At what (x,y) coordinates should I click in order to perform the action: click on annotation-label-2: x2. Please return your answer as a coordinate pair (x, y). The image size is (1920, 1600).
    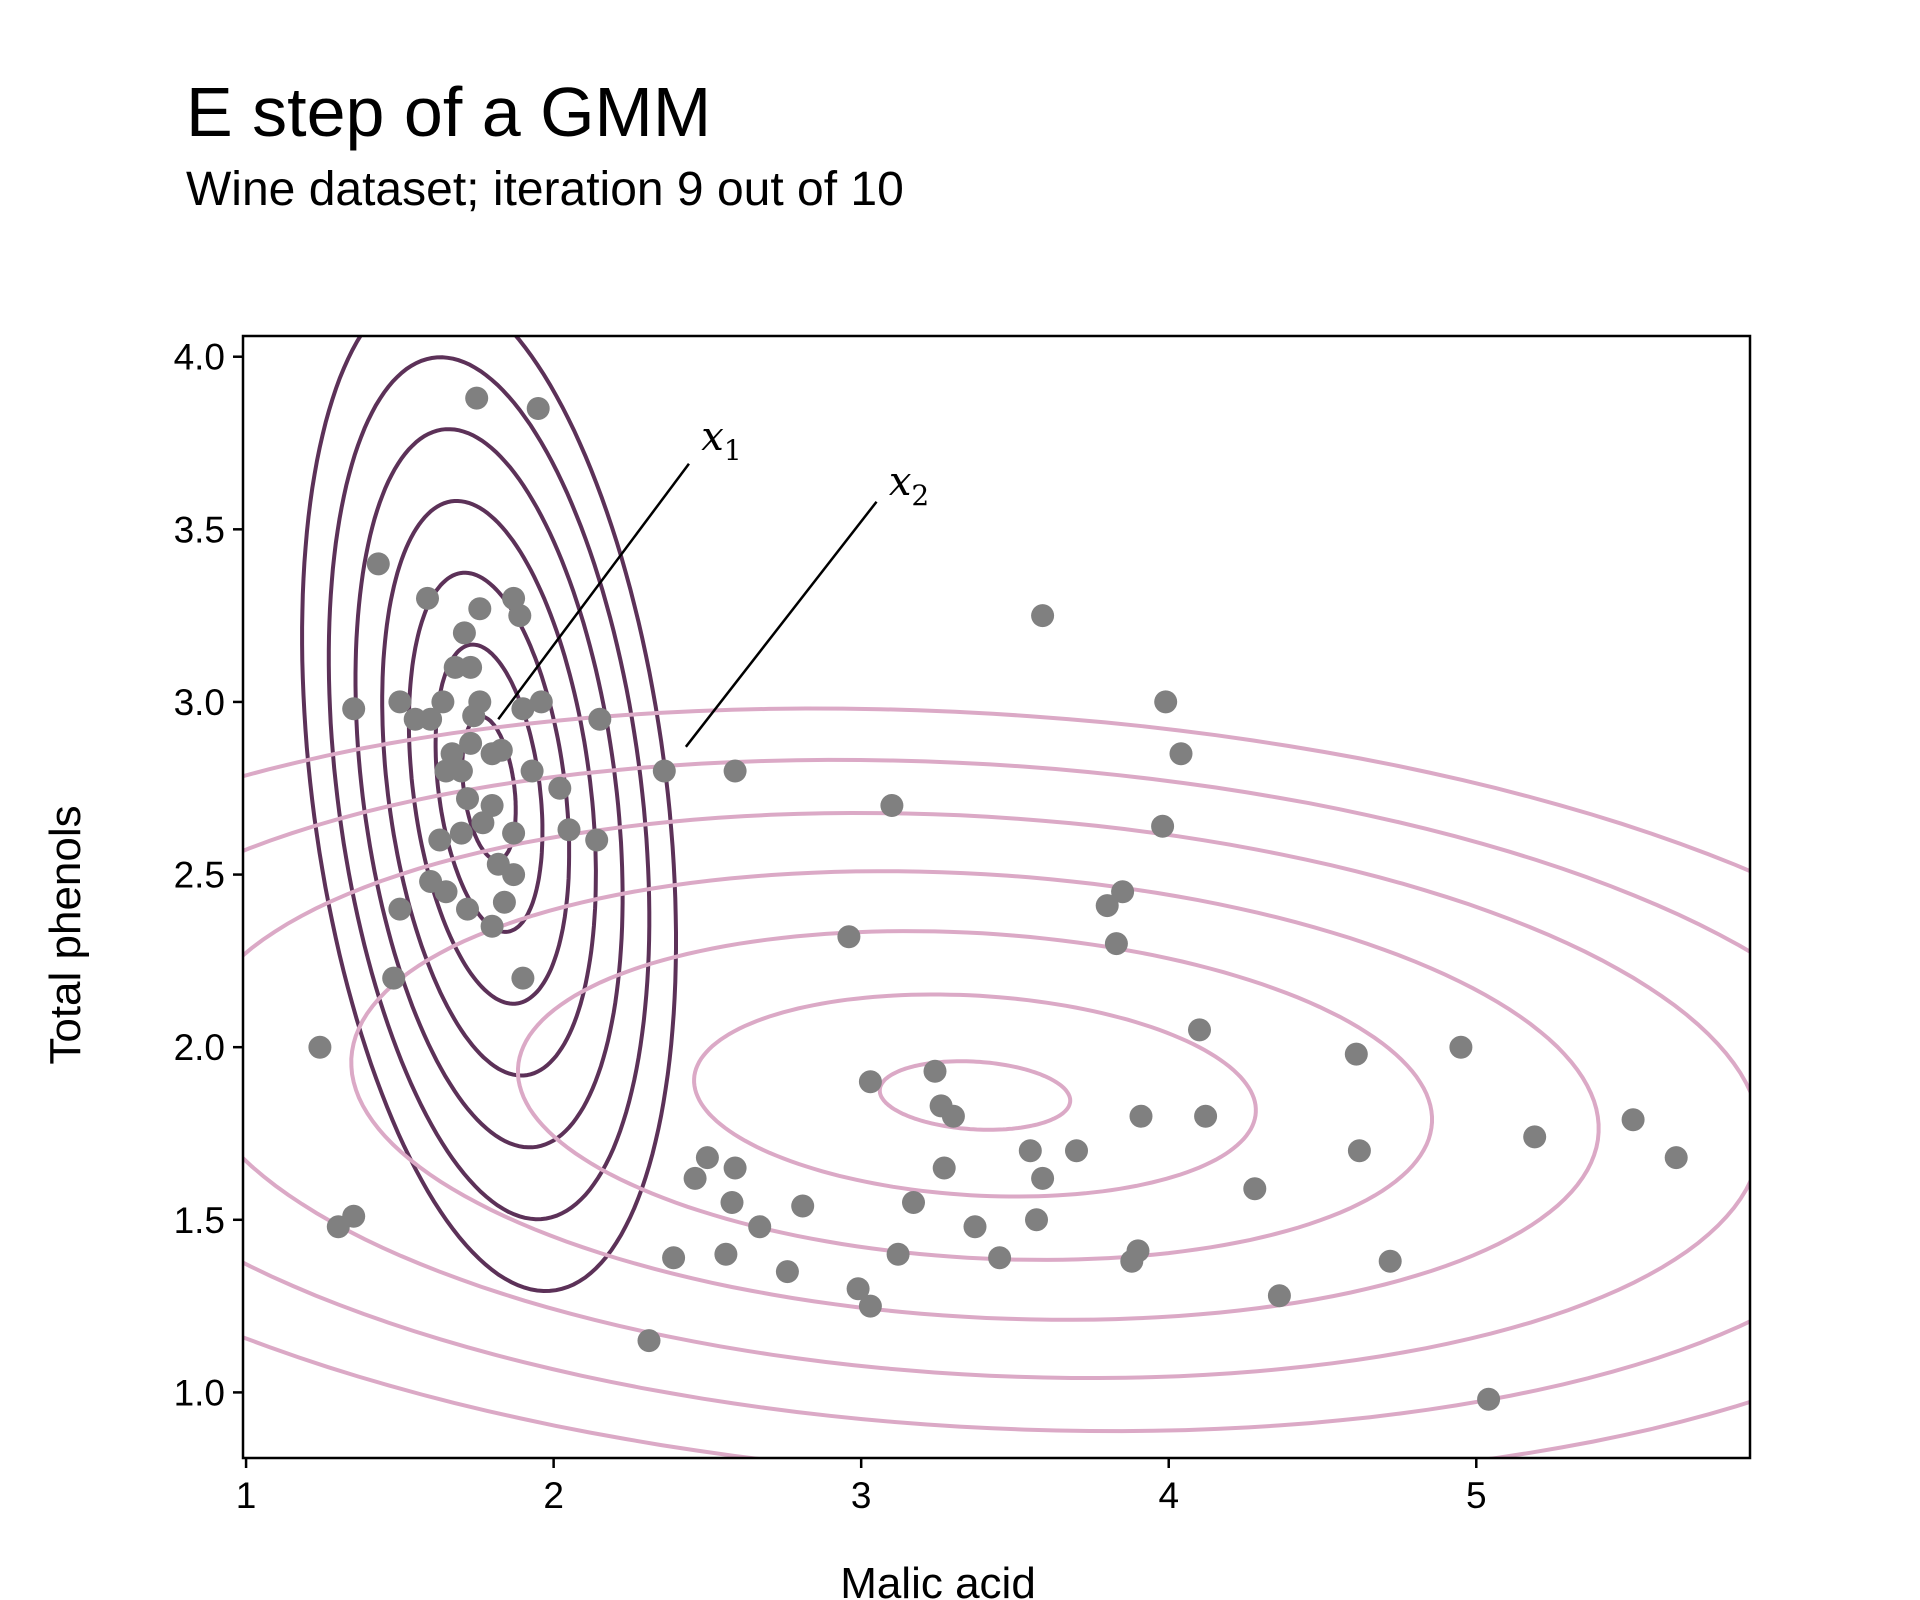
    Looking at the image, I should click on (909, 485).